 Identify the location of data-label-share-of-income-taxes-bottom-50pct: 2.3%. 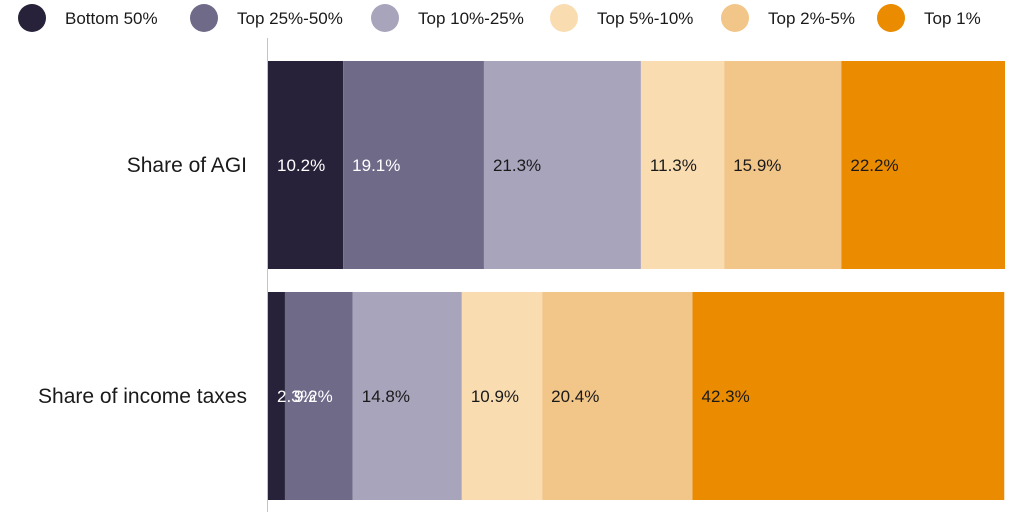
(296, 396).